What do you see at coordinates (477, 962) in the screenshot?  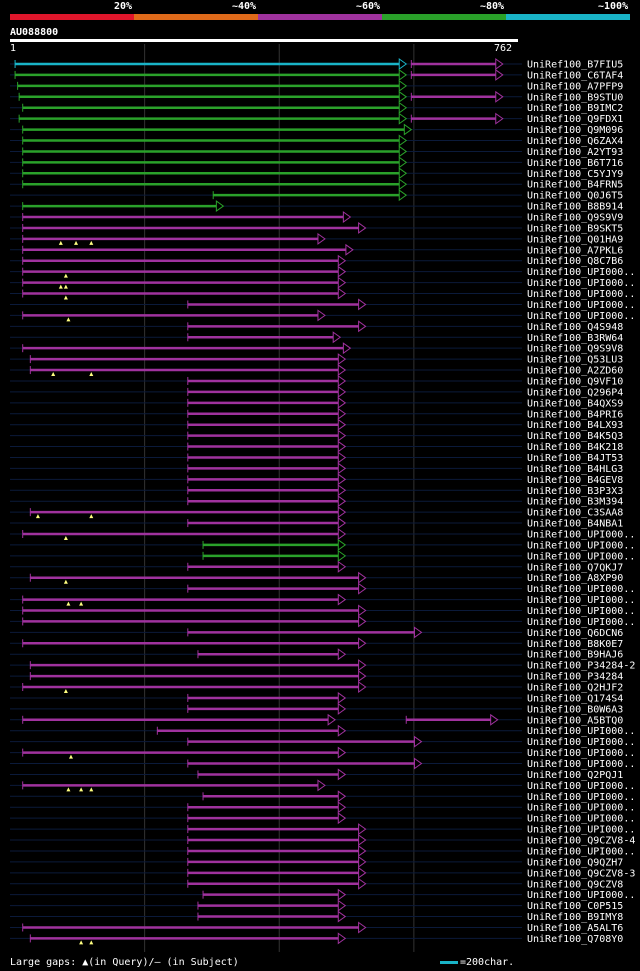 I see `footer-scale: =200char.` at bounding box center [477, 962].